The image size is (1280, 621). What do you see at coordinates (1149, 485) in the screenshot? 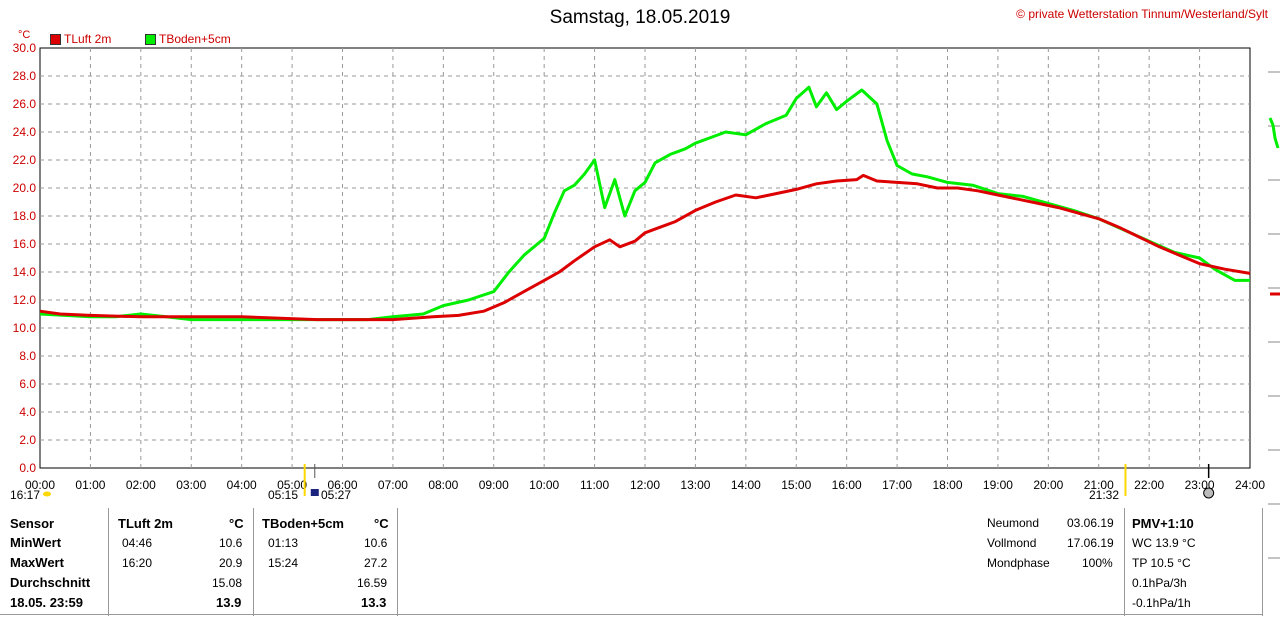
I see `x-tick-label: 22:00` at bounding box center [1149, 485].